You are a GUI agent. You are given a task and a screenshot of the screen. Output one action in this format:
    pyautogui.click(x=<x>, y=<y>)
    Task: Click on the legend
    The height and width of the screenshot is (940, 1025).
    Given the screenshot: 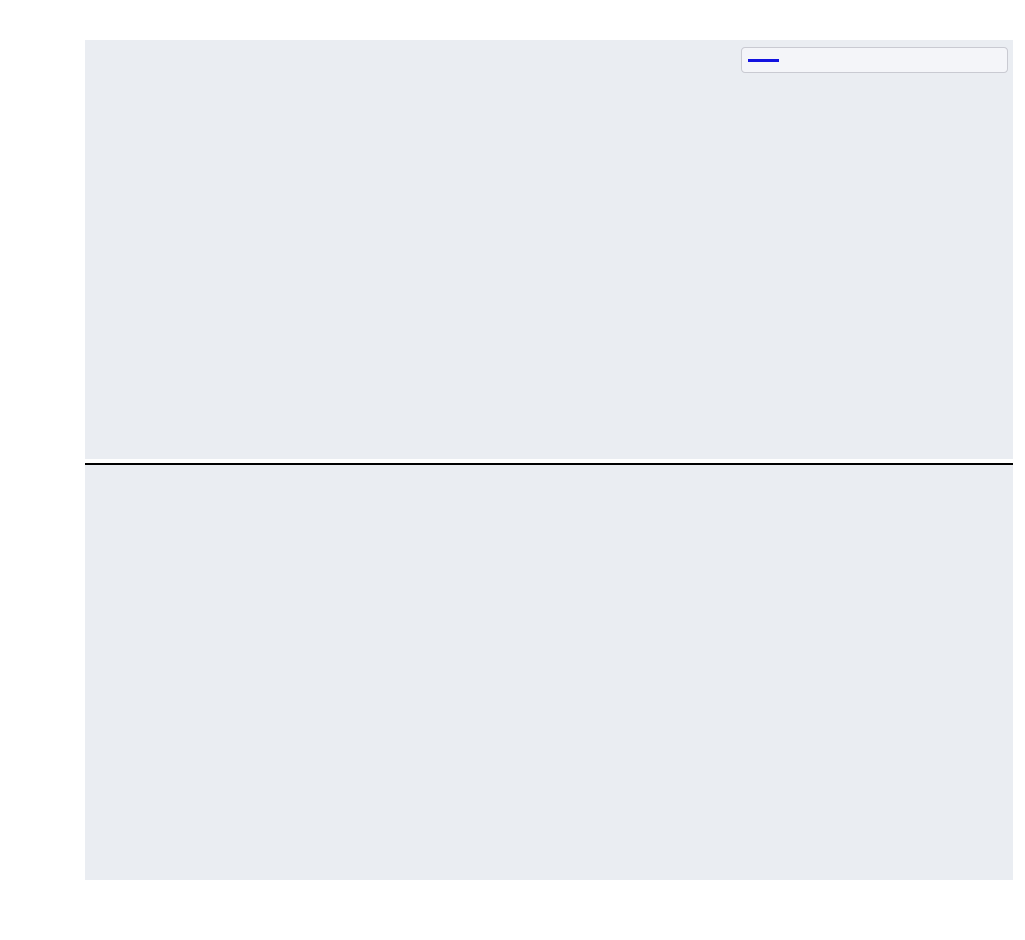 What is the action you would take?
    pyautogui.click(x=874, y=60)
    